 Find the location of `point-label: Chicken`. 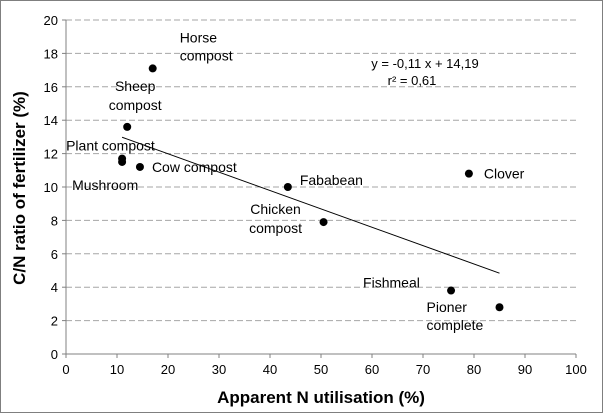

point-label: Chicken is located at coordinates (275, 209).